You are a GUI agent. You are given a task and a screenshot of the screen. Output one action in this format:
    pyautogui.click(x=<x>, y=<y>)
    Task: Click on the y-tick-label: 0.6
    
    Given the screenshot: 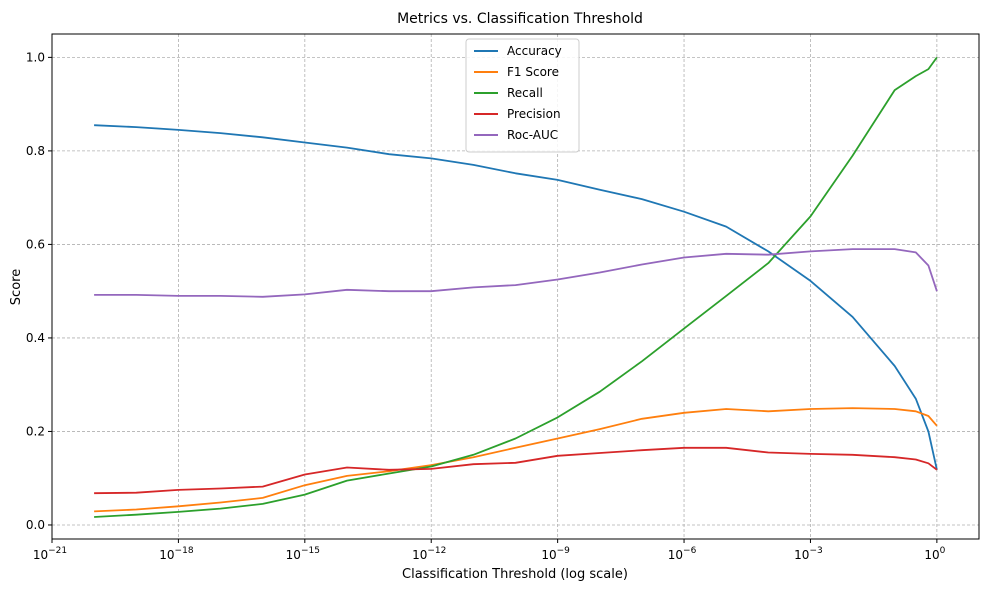 What is the action you would take?
    pyautogui.click(x=35, y=244)
    